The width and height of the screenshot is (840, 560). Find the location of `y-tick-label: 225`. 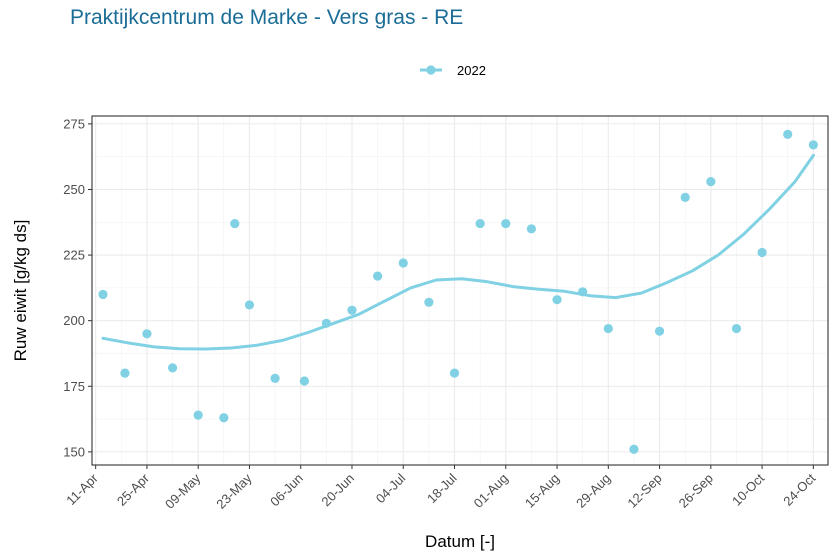

y-tick-label: 225 is located at coordinates (74, 255).